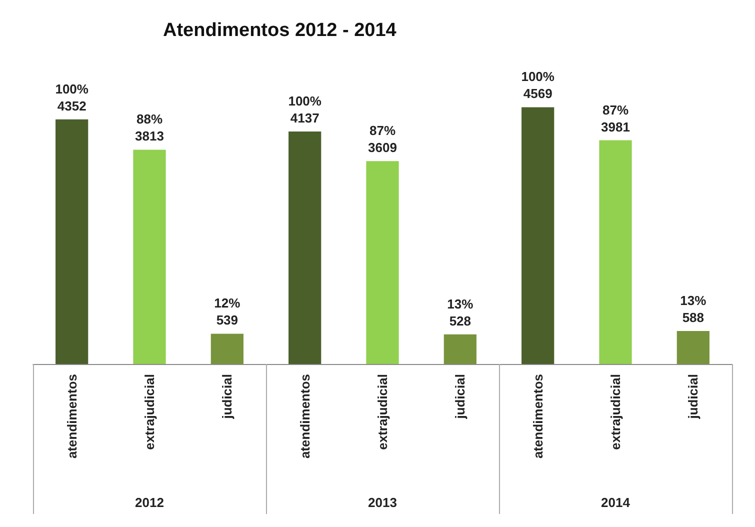  I want to click on data-label: 13% 528, so click(460, 312).